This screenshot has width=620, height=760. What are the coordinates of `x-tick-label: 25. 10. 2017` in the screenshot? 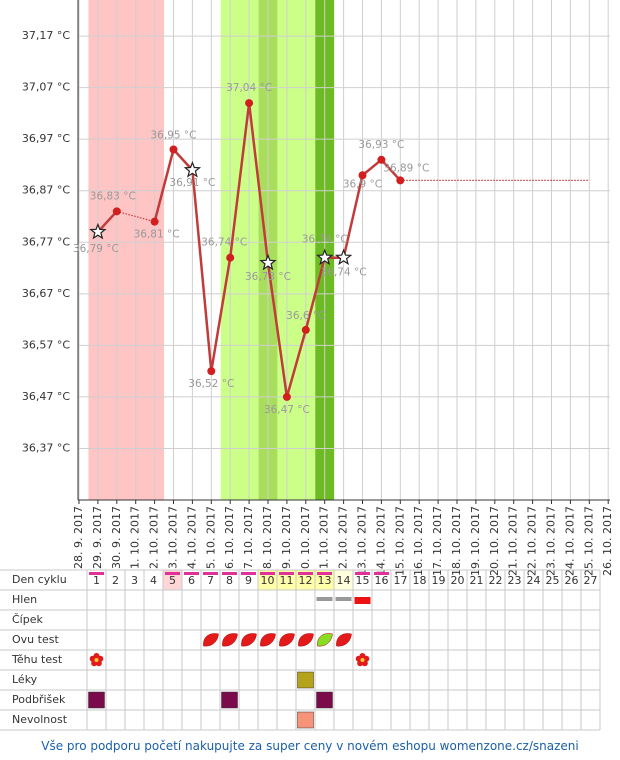 It's located at (588, 541).